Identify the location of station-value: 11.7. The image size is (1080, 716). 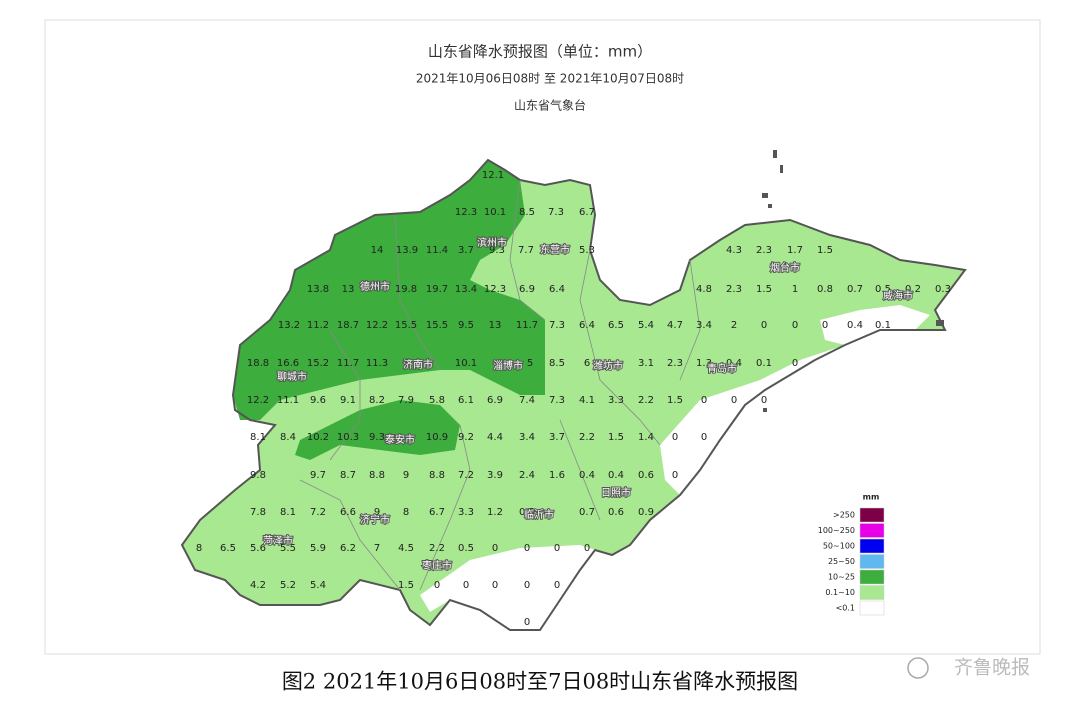
(348, 363).